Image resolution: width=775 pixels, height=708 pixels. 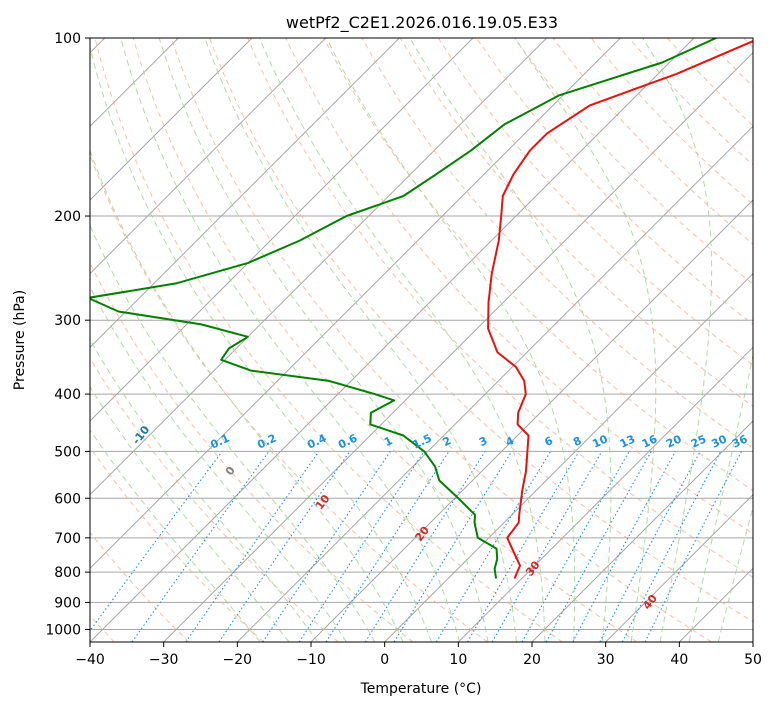 I want to click on mixing-ratio-label: 30, so click(x=719, y=441).